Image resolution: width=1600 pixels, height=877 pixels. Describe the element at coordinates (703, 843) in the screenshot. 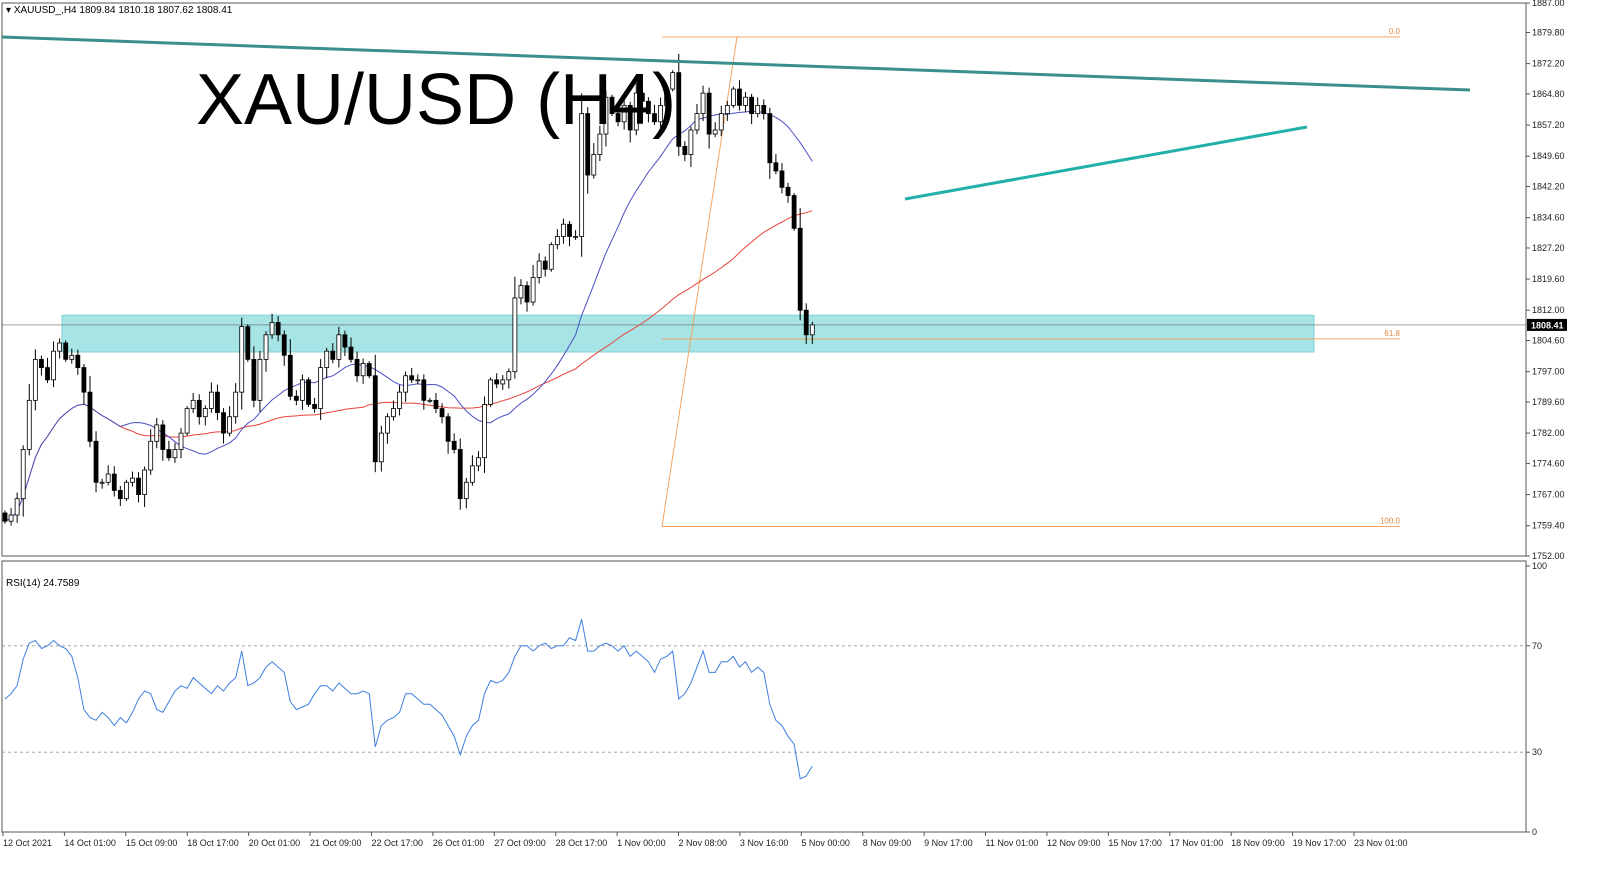

I see `time-axis-label: 2 Nov 08:00` at that location.